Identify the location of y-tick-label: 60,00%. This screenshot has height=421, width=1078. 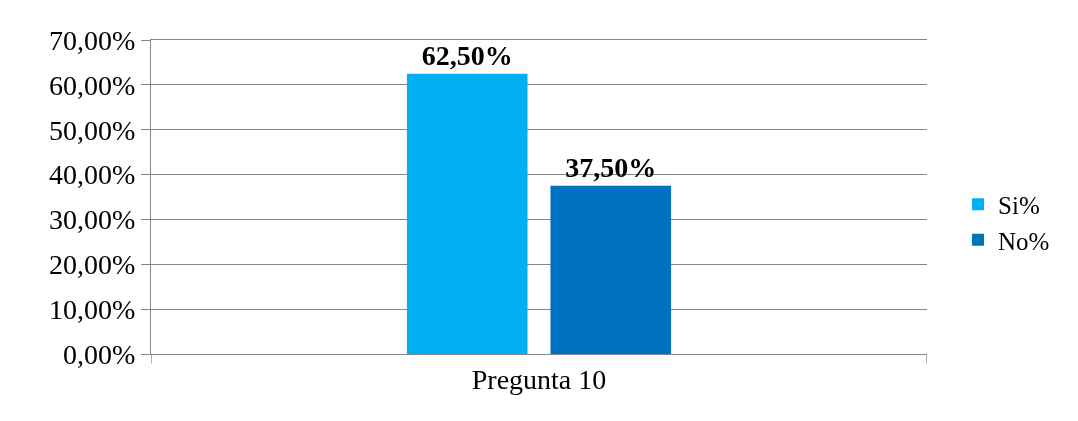
(92, 85).